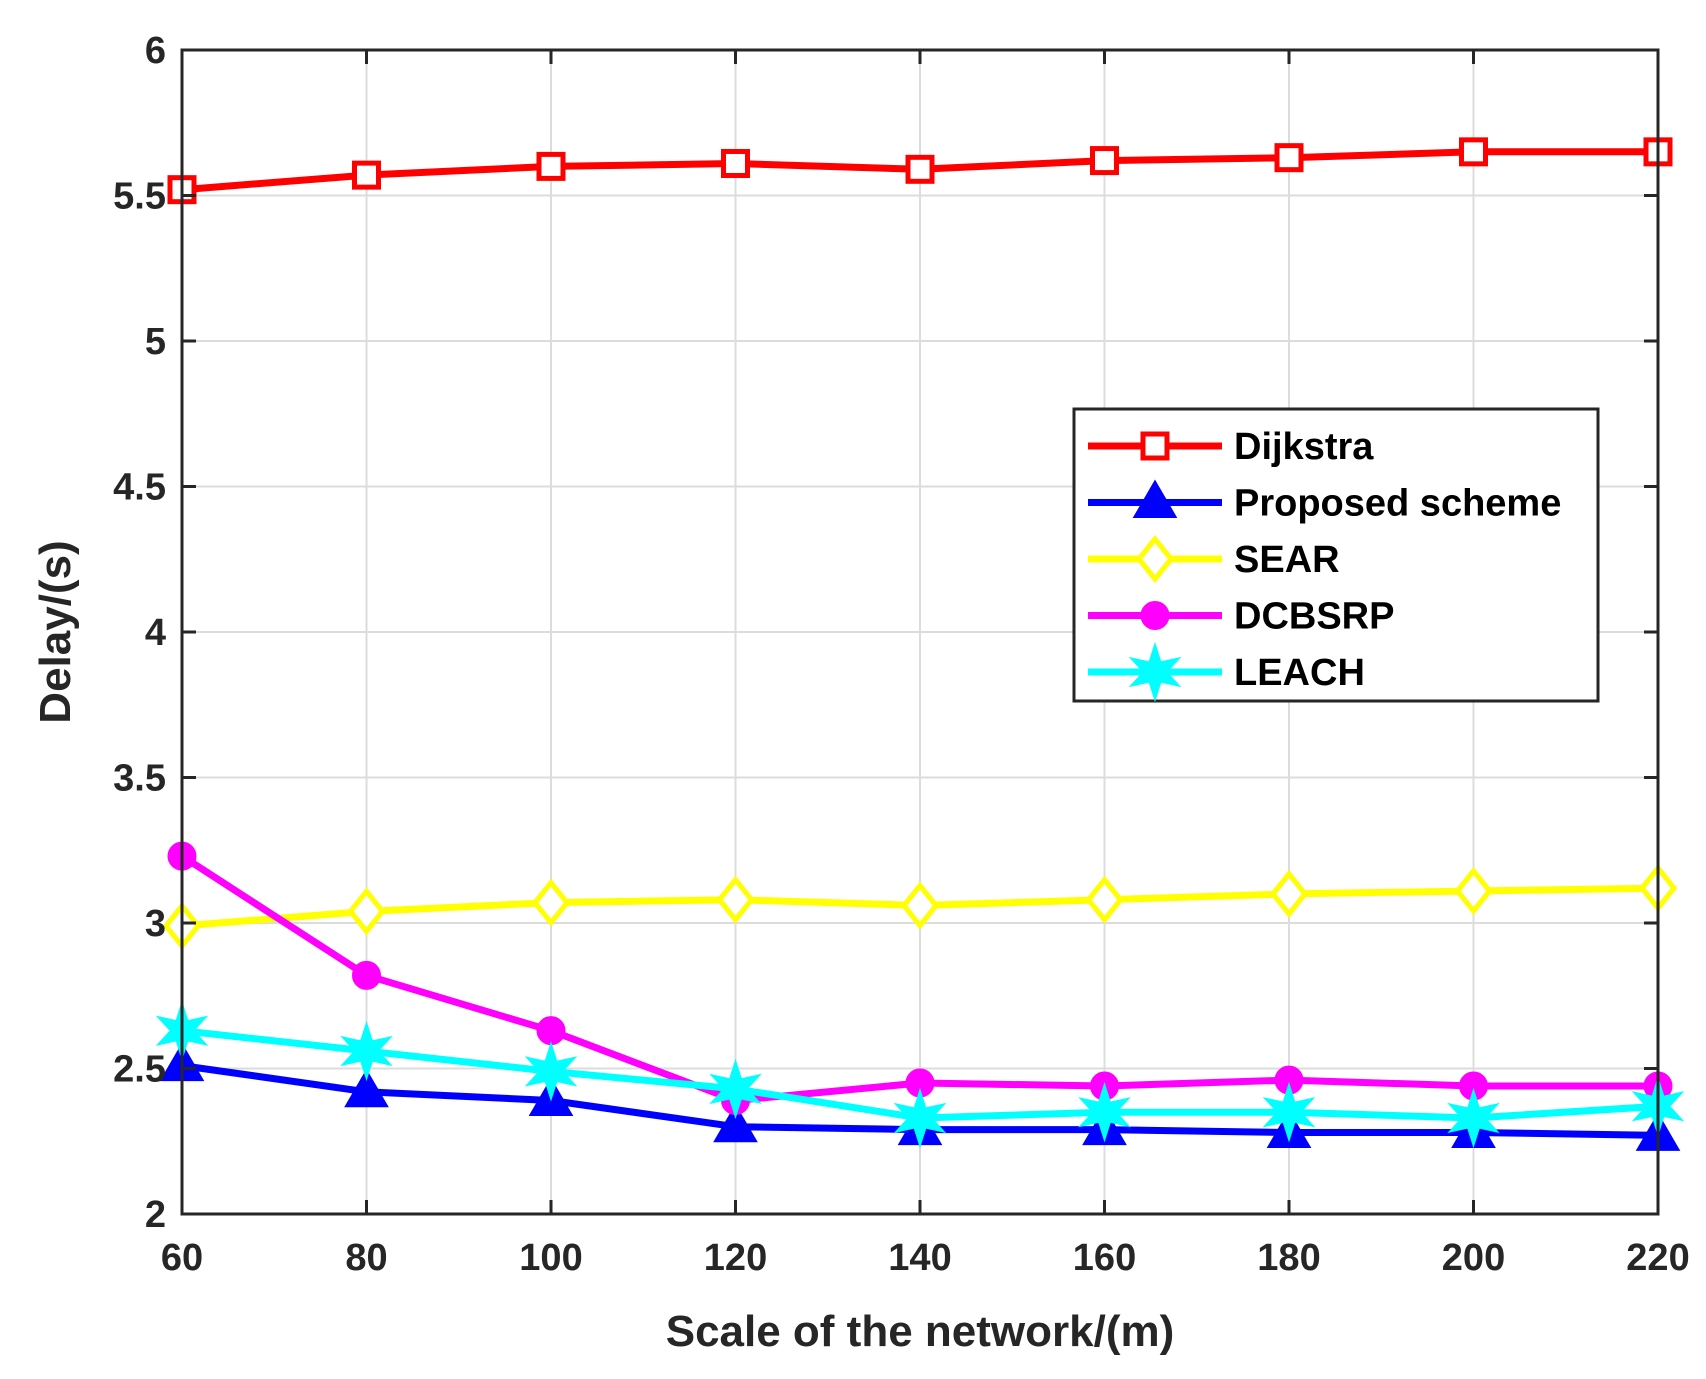  I want to click on legend-marker-triangle, so click(1155, 498).